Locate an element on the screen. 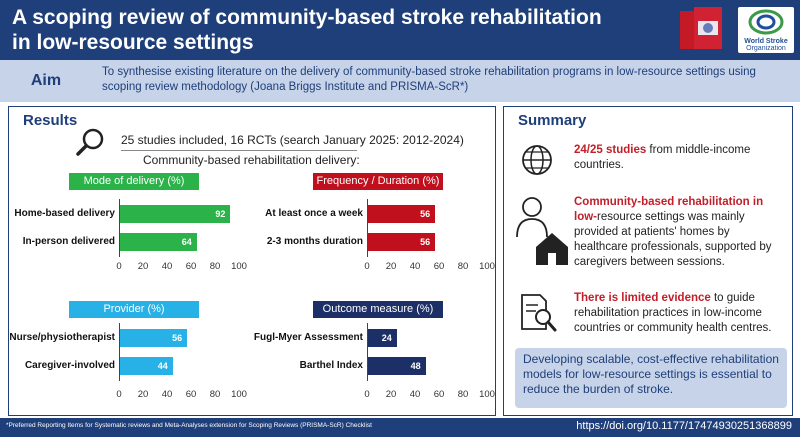 The width and height of the screenshot is (800, 437). summary-item-1-text: from middle-income countries. is located at coordinates (662, 157).